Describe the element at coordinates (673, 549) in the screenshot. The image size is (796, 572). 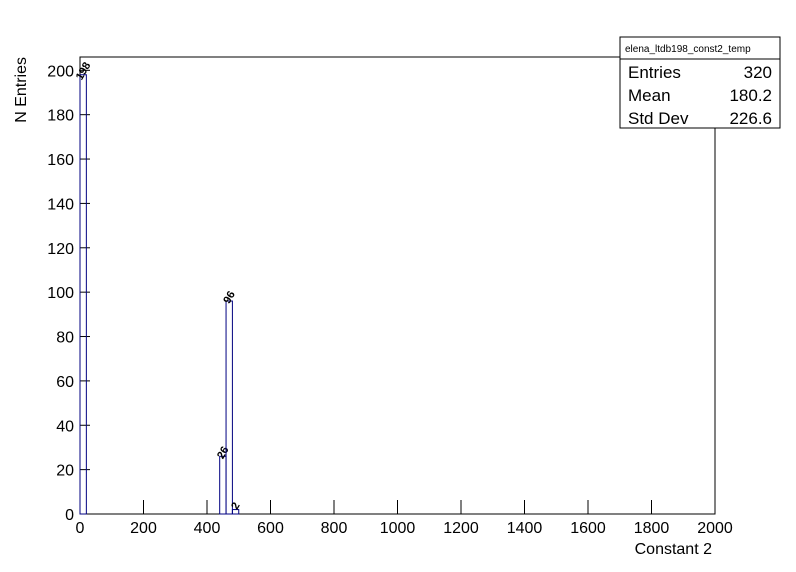
I see `x-axis-label: Constant 2` at that location.